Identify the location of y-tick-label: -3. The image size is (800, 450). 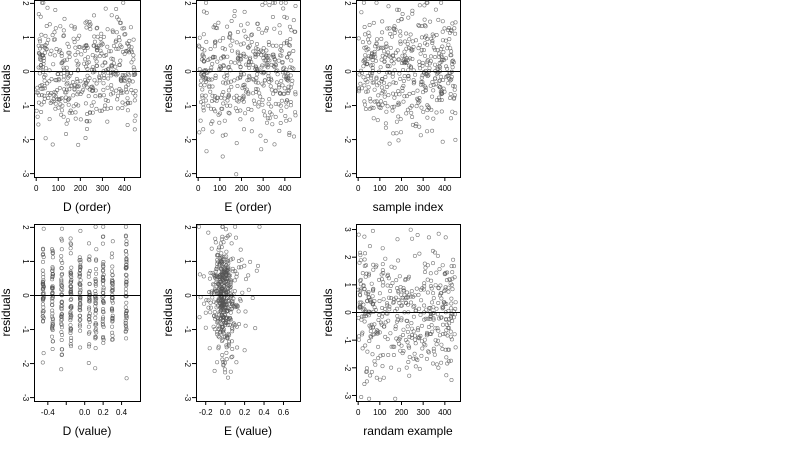
(25, 174).